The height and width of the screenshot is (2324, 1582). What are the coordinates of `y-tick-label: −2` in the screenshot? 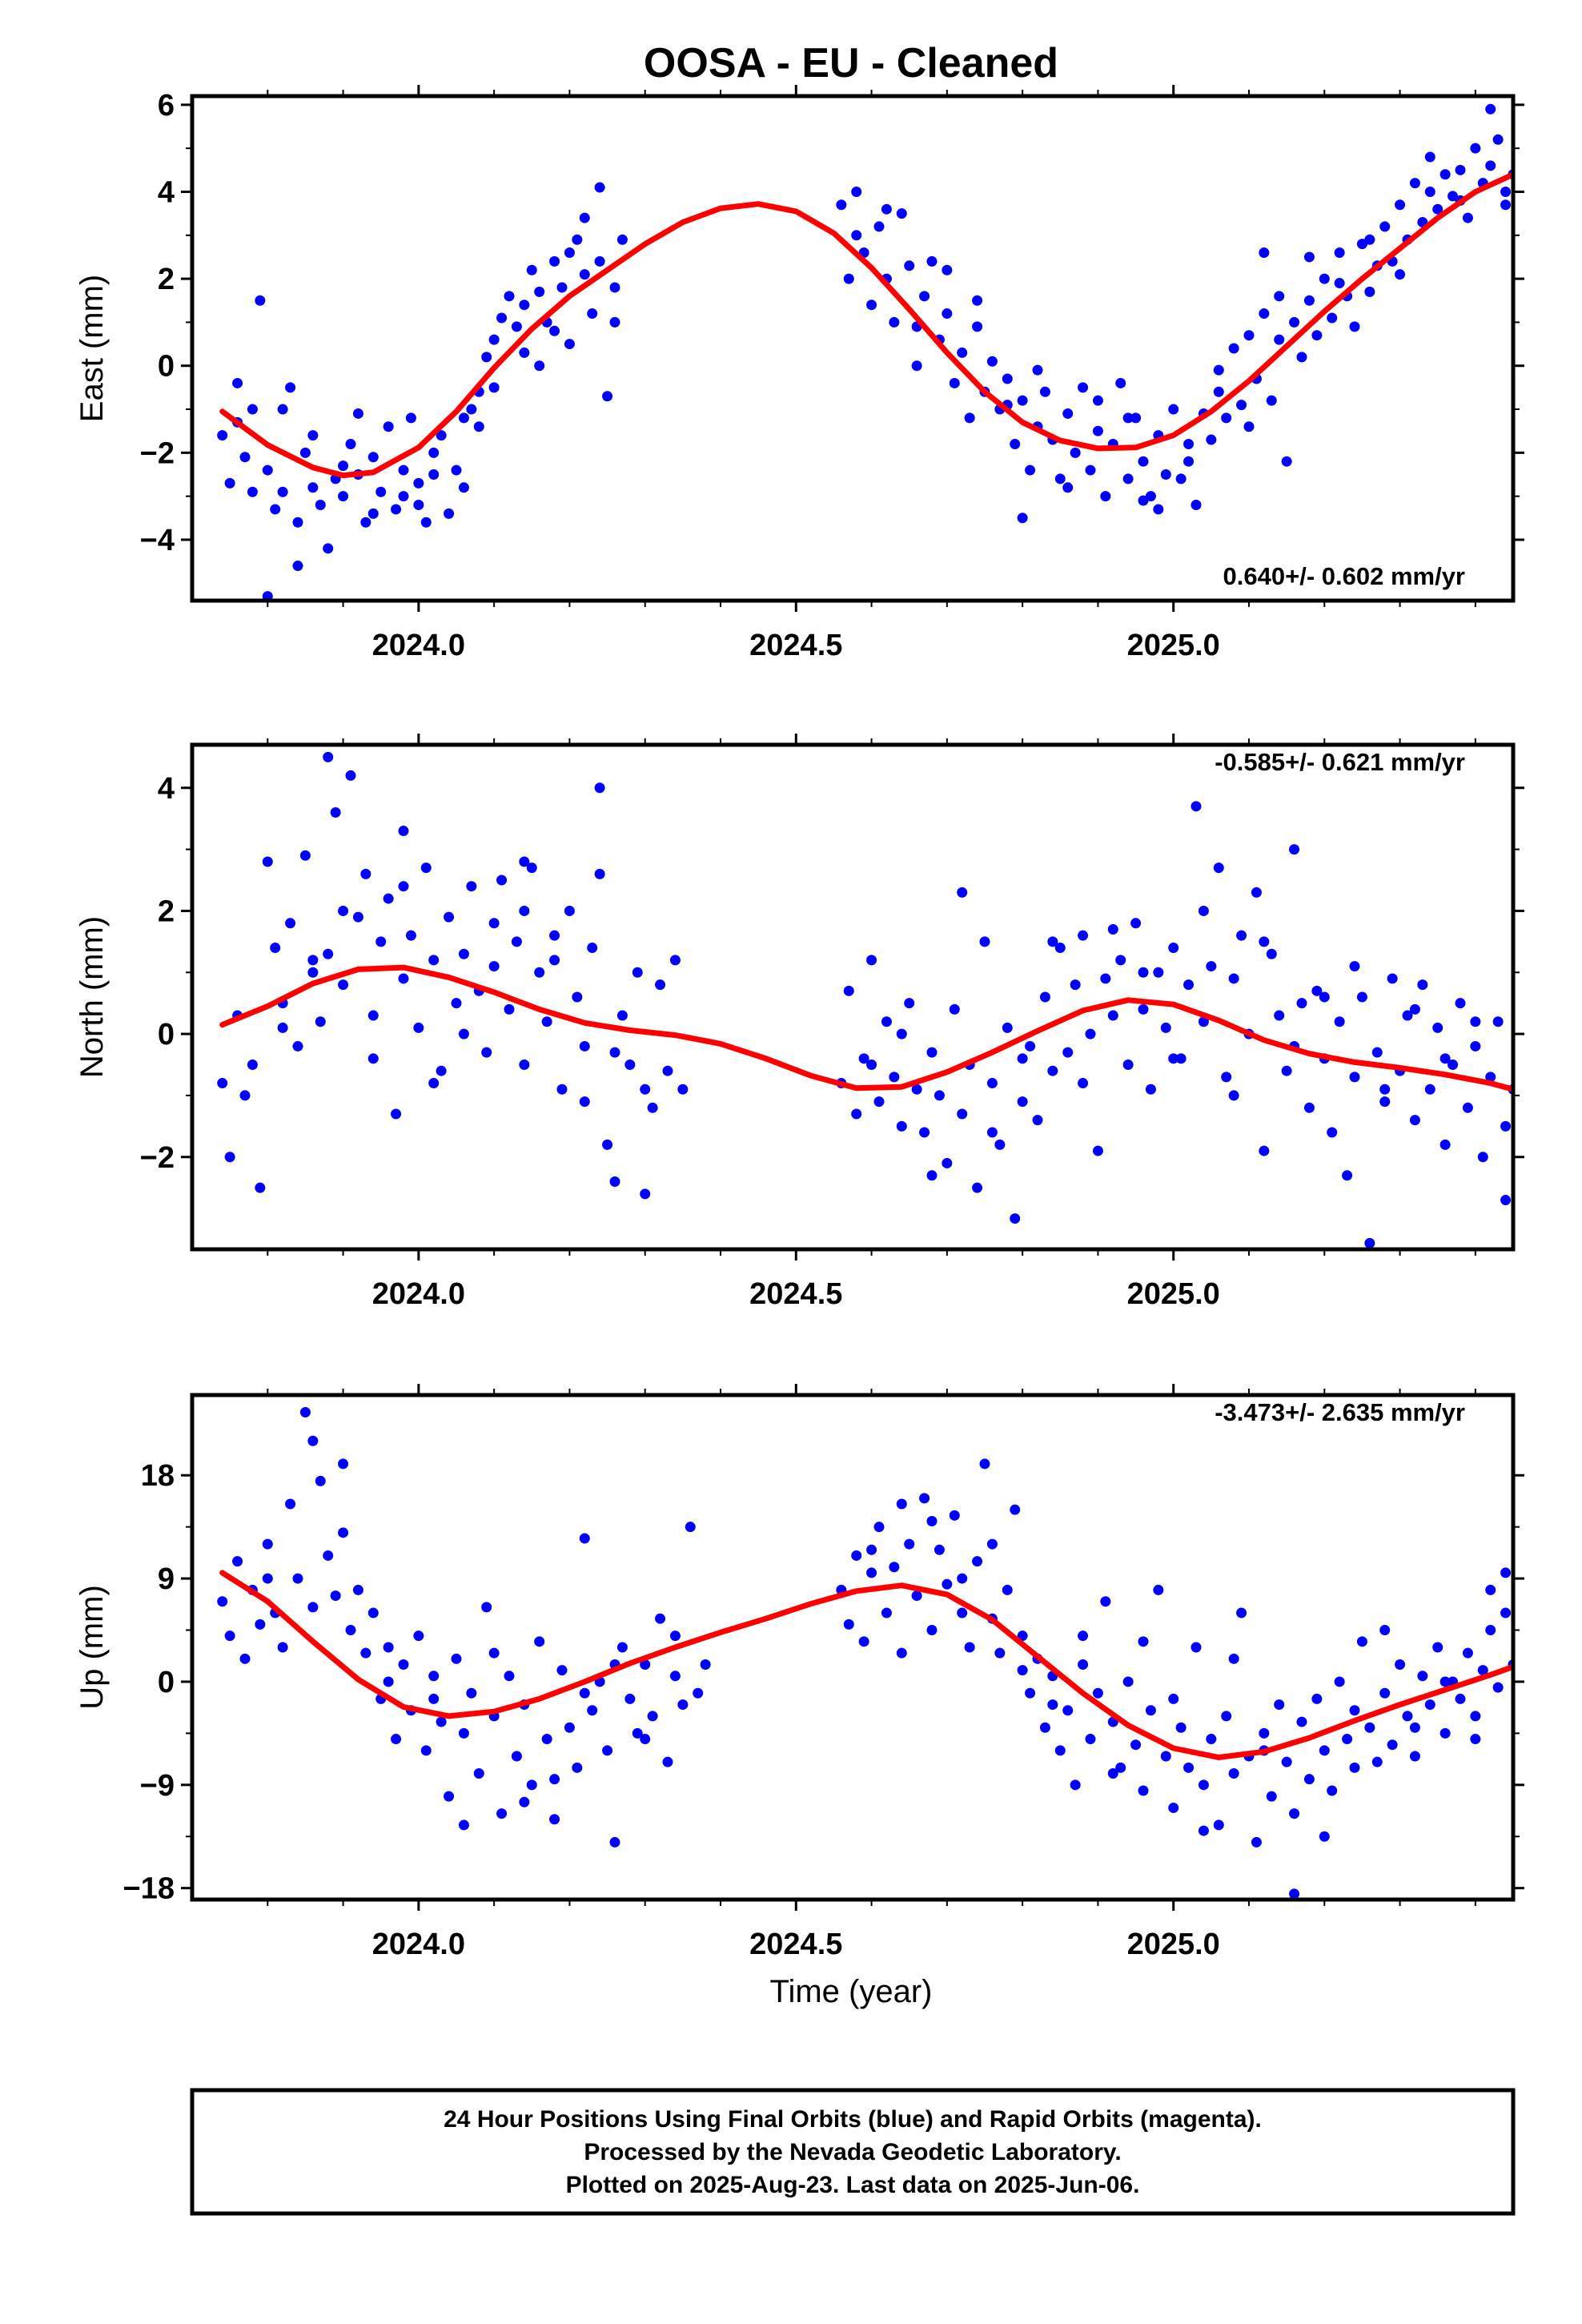 It's located at (157, 1158).